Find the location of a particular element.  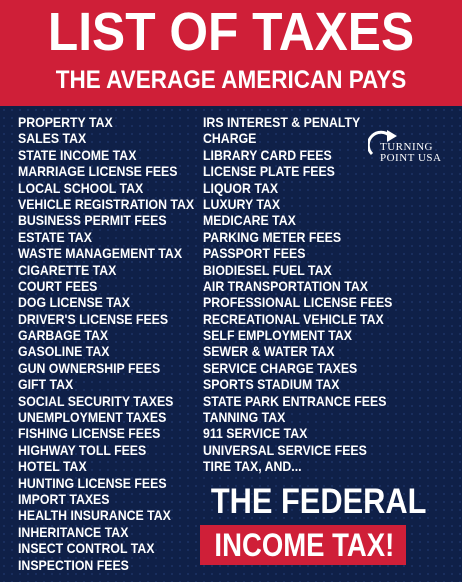

tax-item: HEALTH INSURANCE TAX is located at coordinates (94, 515).